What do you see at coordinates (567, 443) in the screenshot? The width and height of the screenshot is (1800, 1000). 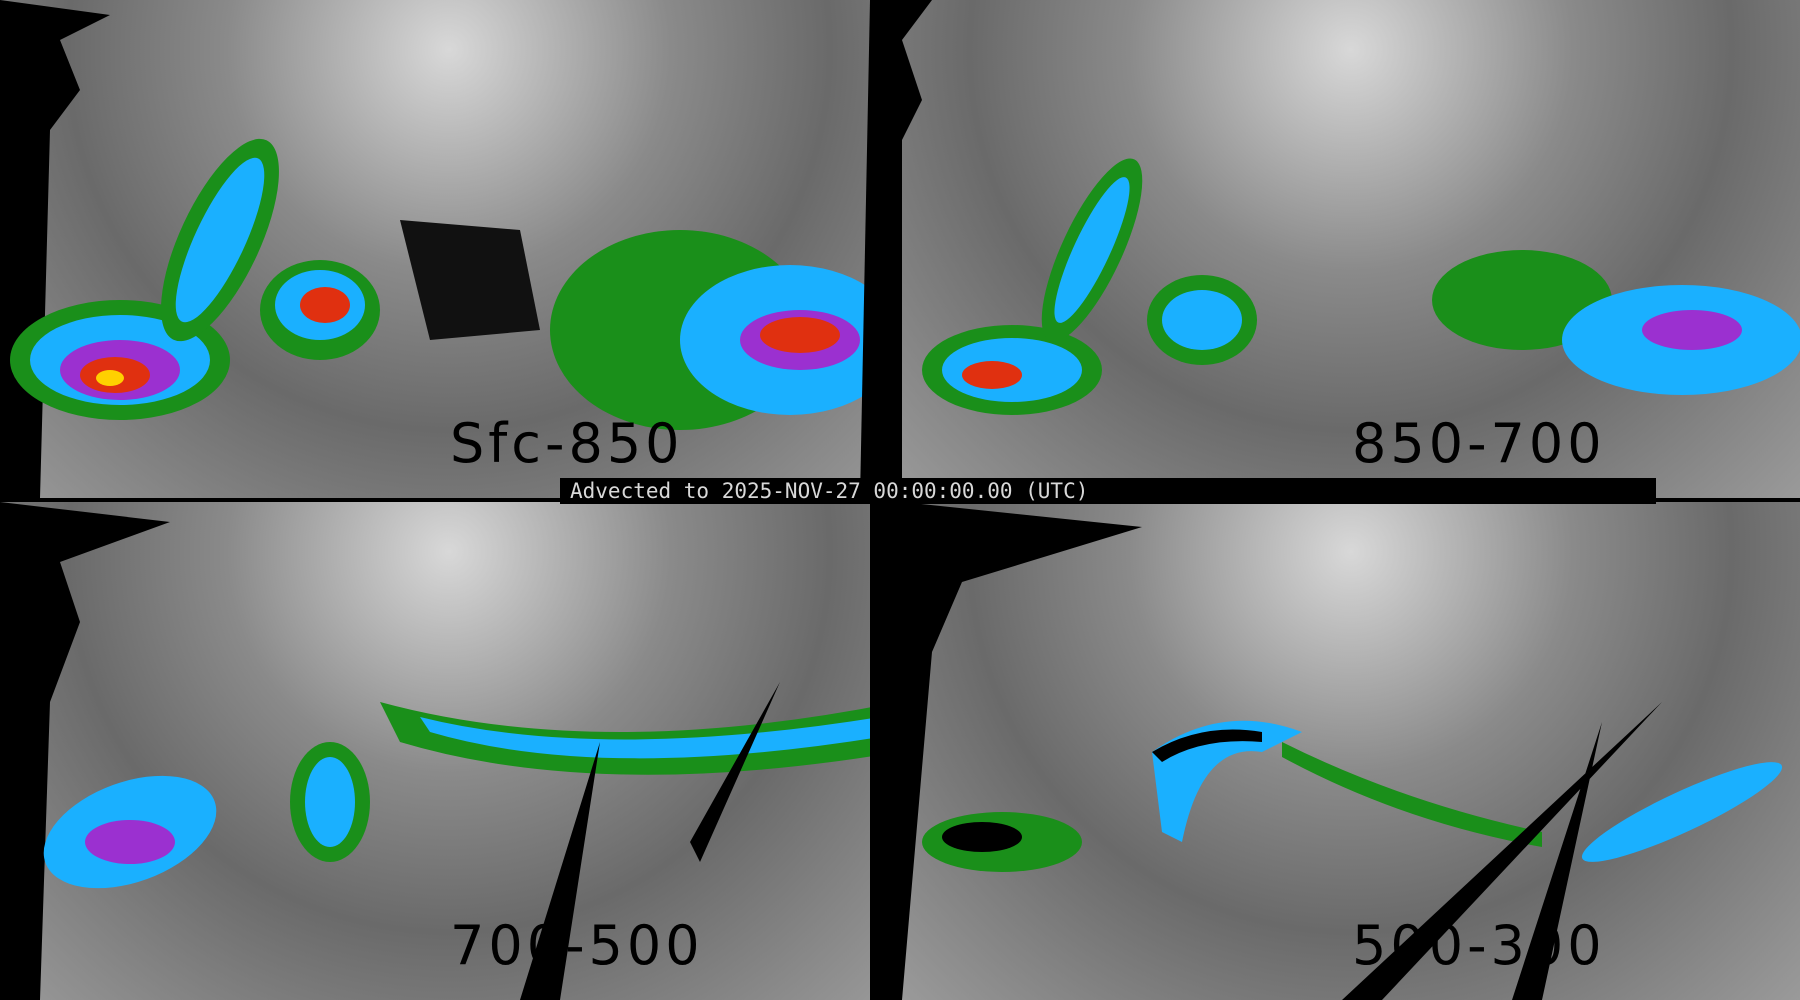 I see `layer-label: Sfc-850` at bounding box center [567, 443].